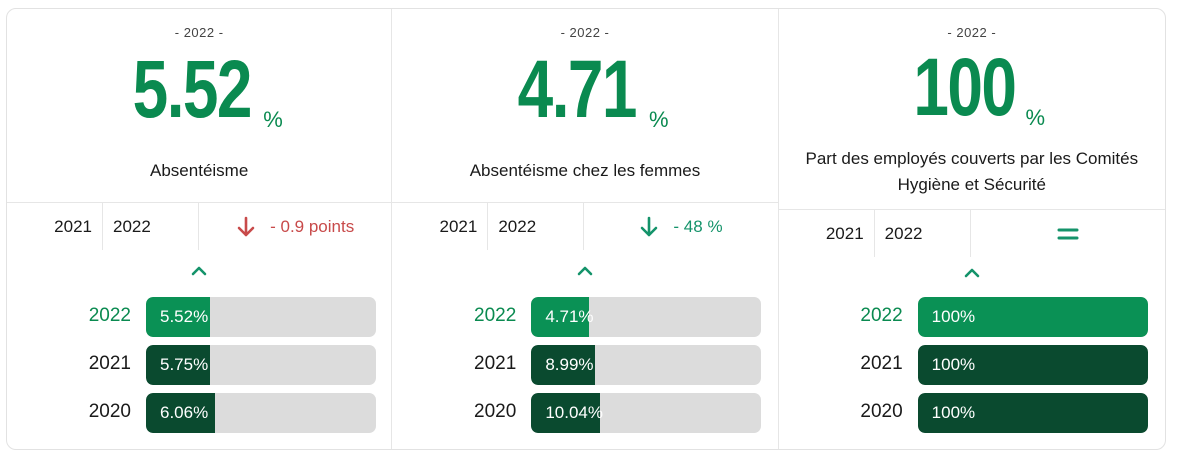  I want to click on history-bars: 2022 5.52% 2021 5.75% 2020 6.06%, so click(199, 369).